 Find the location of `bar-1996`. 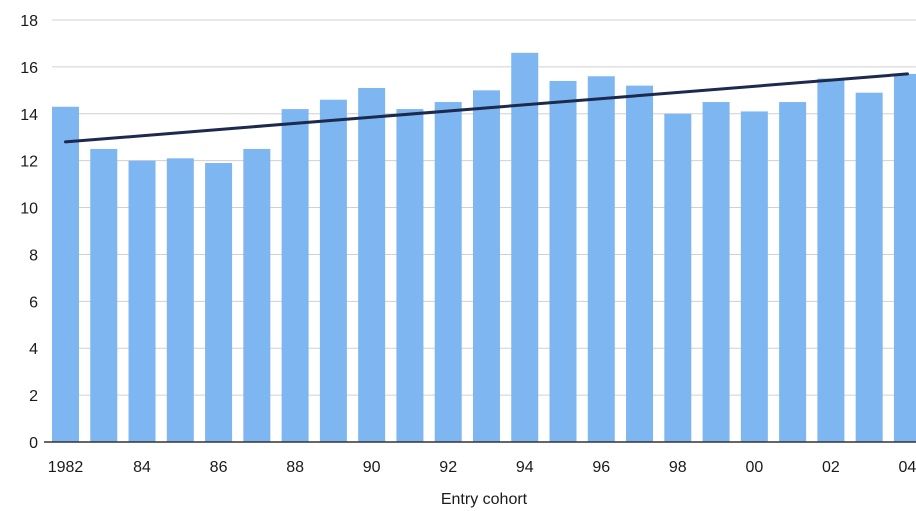

bar-1996 is located at coordinates (601, 259).